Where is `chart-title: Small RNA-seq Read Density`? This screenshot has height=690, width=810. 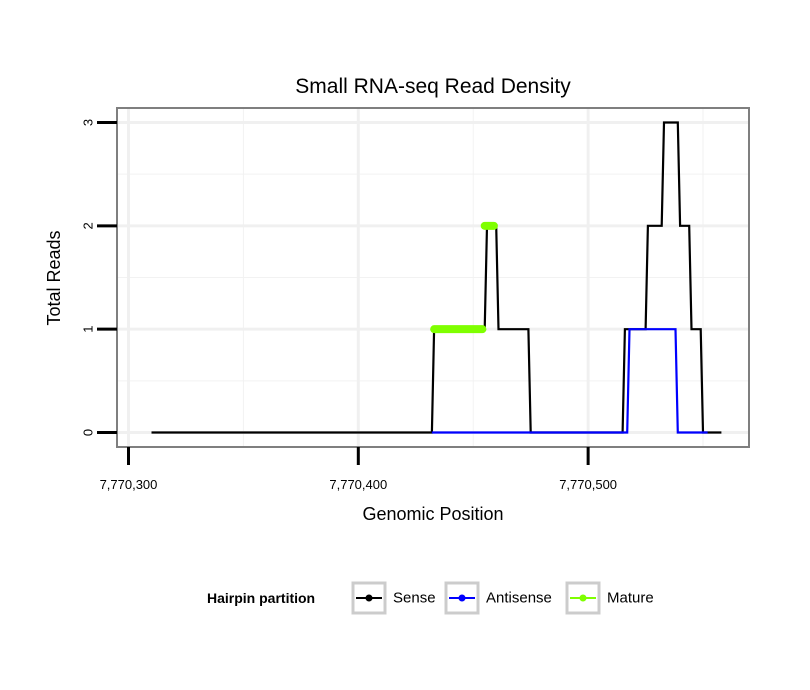 chart-title: Small RNA-seq Read Density is located at coordinates (433, 86).